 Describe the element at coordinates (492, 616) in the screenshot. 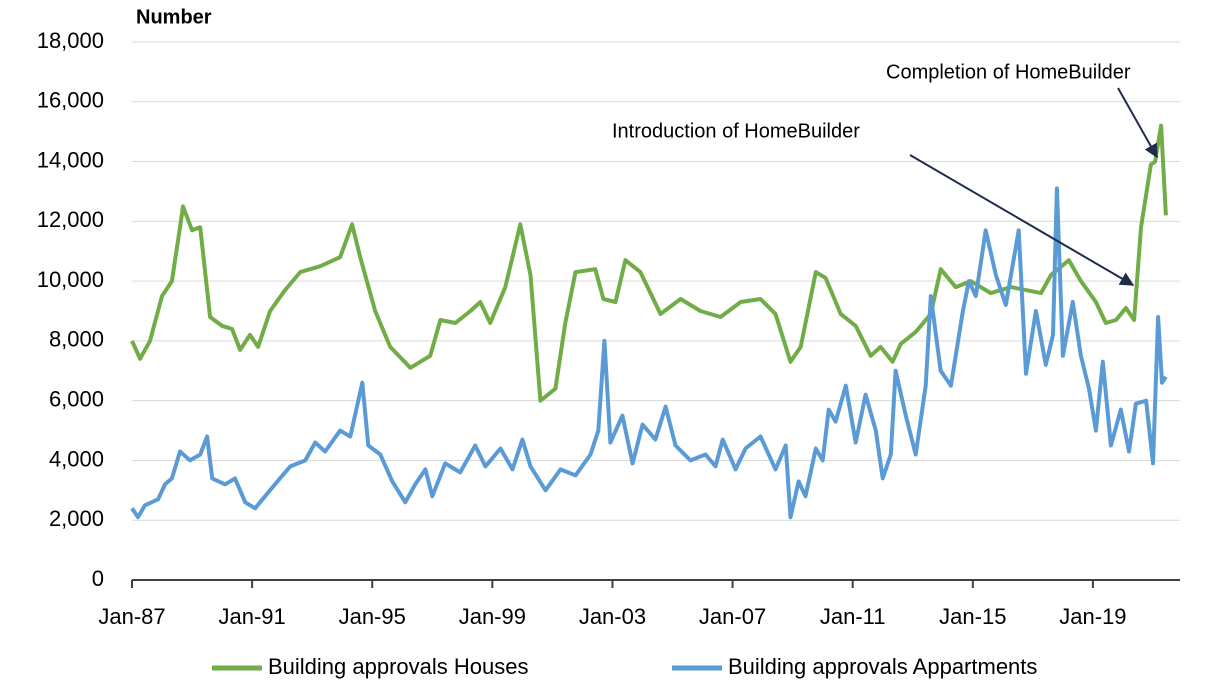

I see `x-tick-label: Jan-99` at that location.